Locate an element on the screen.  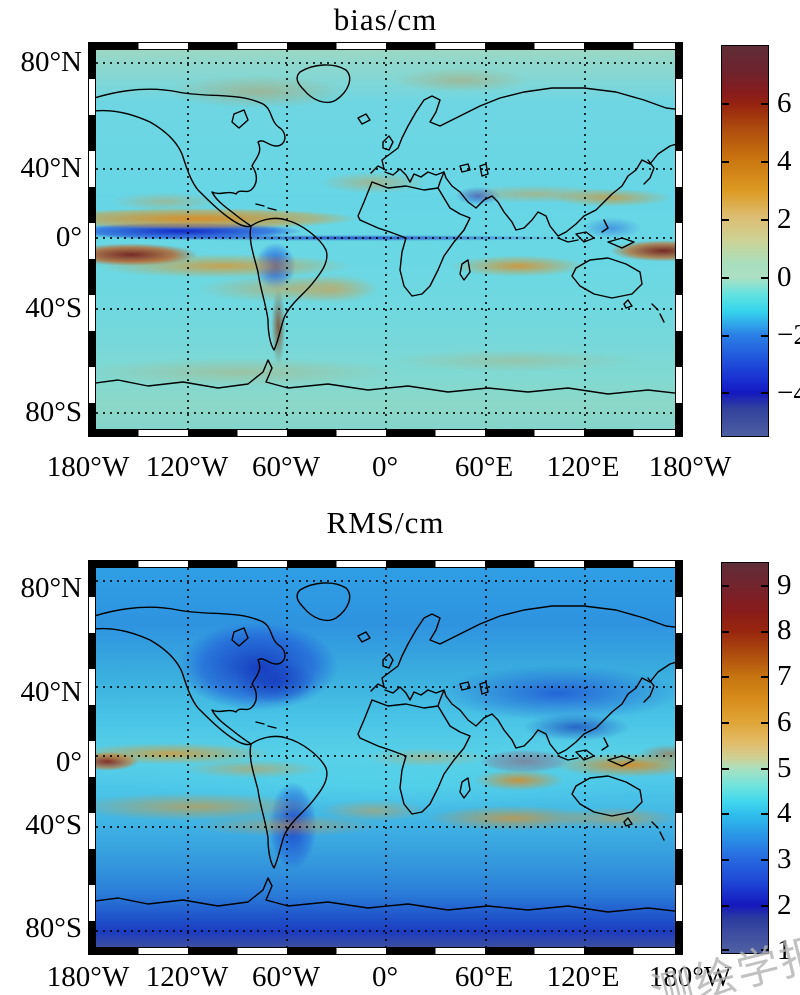
chart-title-bias: bias/cm is located at coordinates (385, 19).